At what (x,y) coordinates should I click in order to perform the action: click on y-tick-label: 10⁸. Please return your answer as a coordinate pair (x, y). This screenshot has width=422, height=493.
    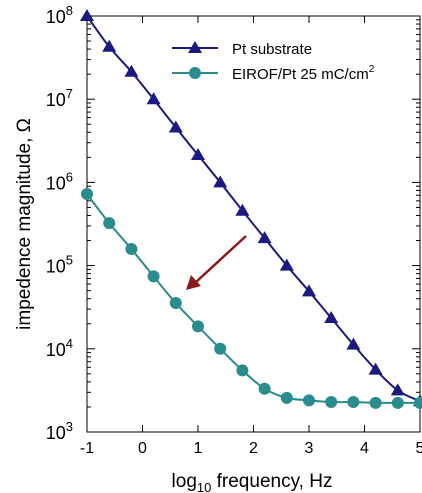
    Looking at the image, I should click on (59, 15).